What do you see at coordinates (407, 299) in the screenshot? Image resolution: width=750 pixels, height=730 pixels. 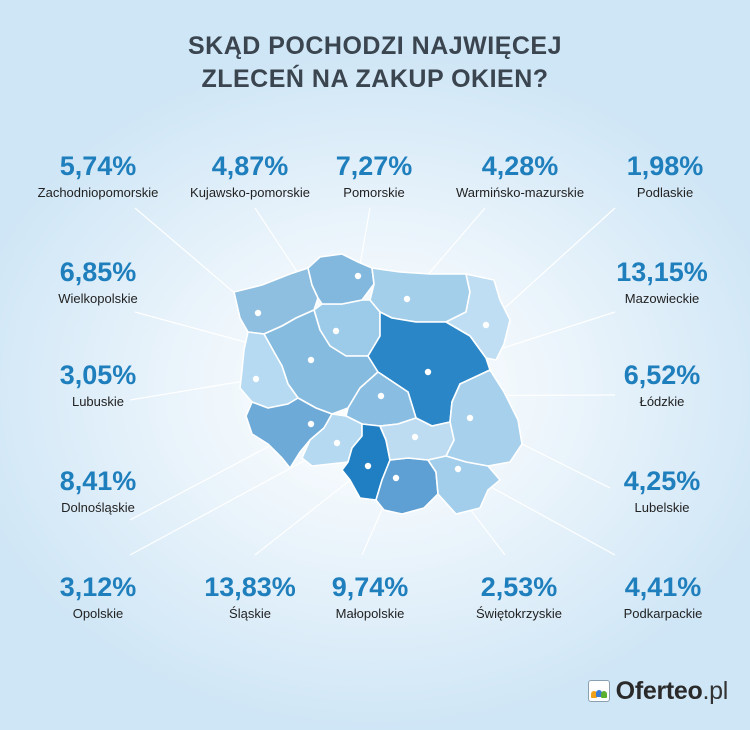 I see `leader-dot-warminsko` at bounding box center [407, 299].